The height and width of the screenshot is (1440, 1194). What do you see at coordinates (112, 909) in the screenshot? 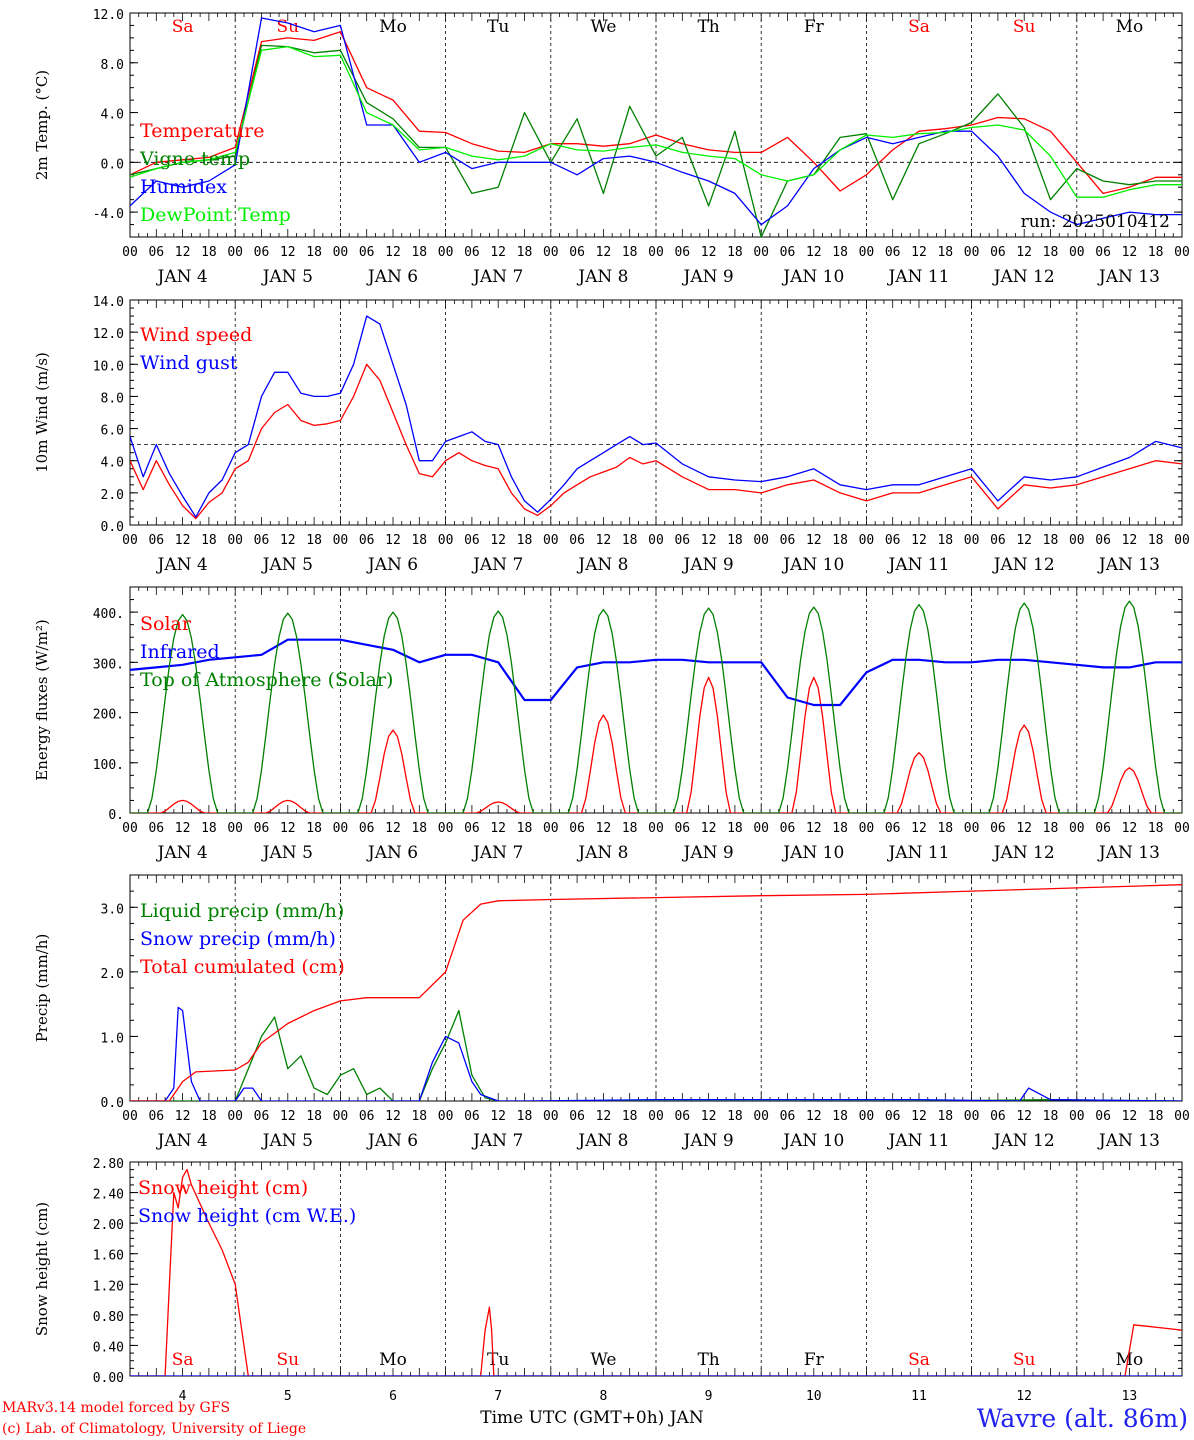
I see `y-tick-label: 3.0` at bounding box center [112, 909].